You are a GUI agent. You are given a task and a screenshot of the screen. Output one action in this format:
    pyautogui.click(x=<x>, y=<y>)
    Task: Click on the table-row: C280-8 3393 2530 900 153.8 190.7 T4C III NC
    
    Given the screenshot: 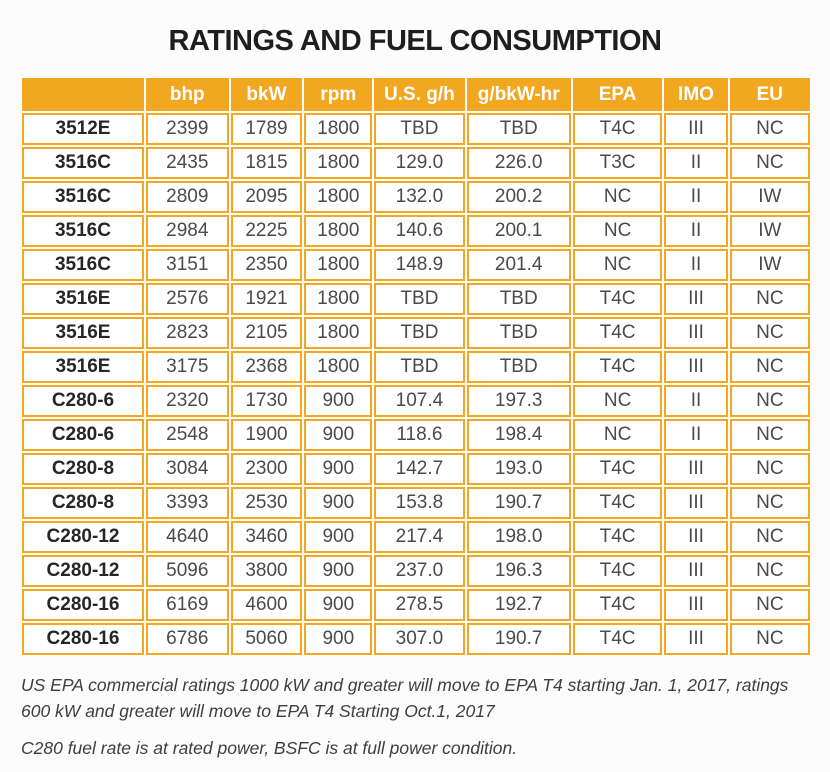 What is the action you would take?
    pyautogui.click(x=416, y=503)
    